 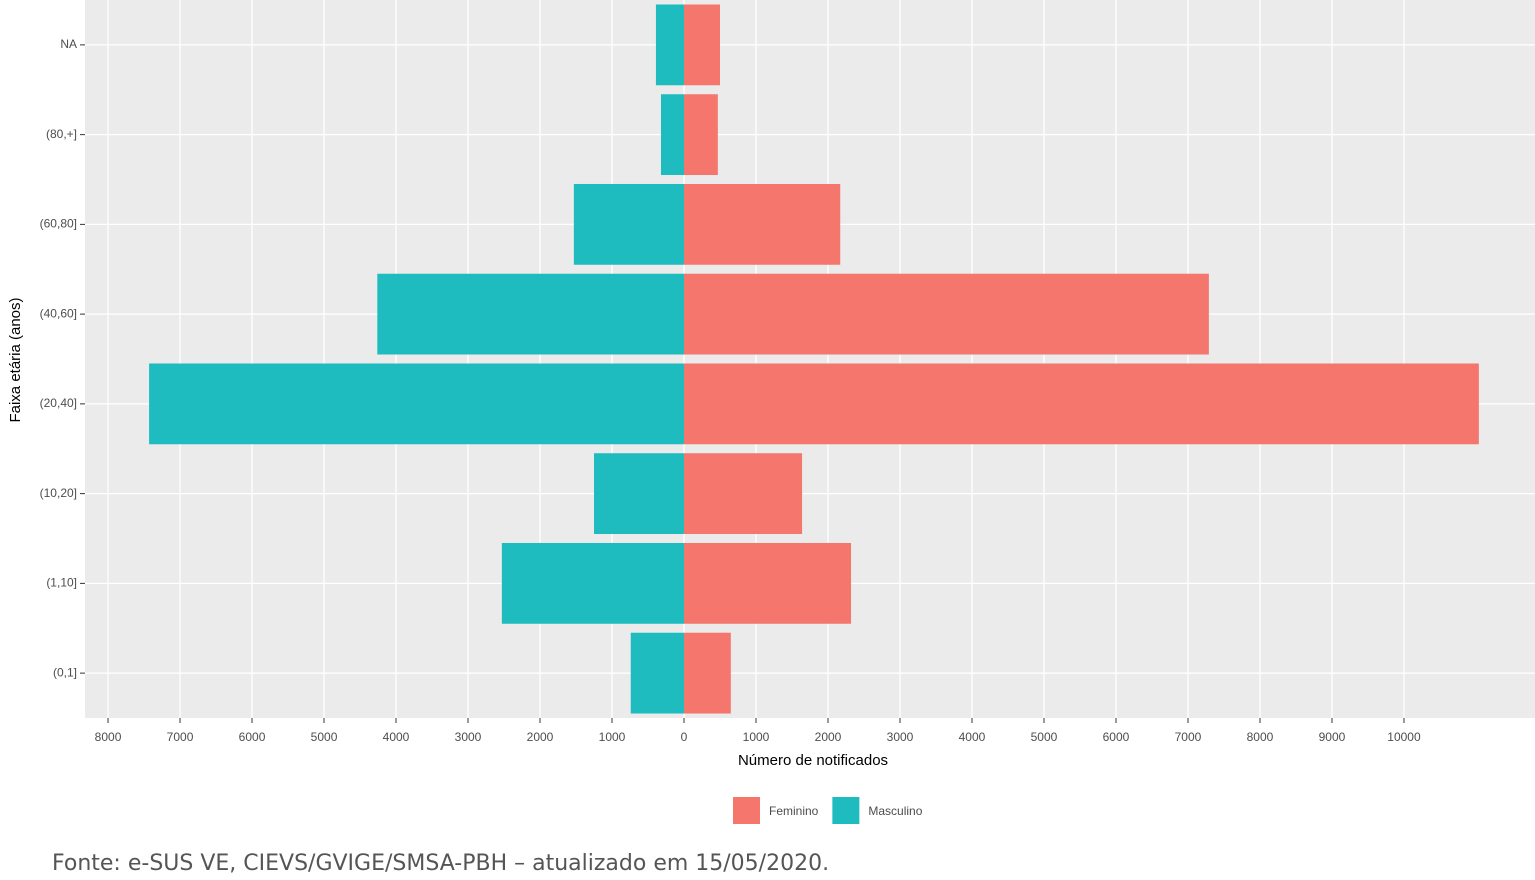 I want to click on y-tick-label: (60,80], so click(x=58, y=224).